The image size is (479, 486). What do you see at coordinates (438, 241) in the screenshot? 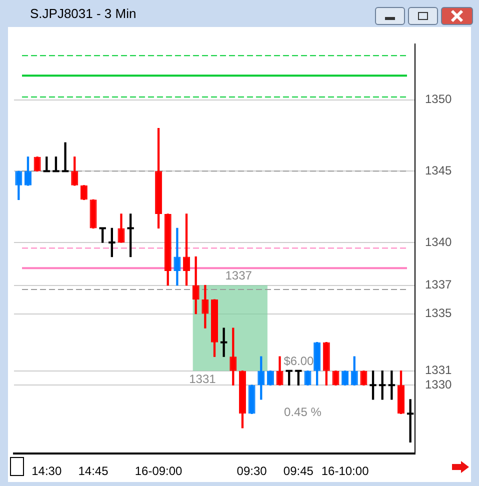
I see `y-tick-label: 1340` at bounding box center [438, 241].